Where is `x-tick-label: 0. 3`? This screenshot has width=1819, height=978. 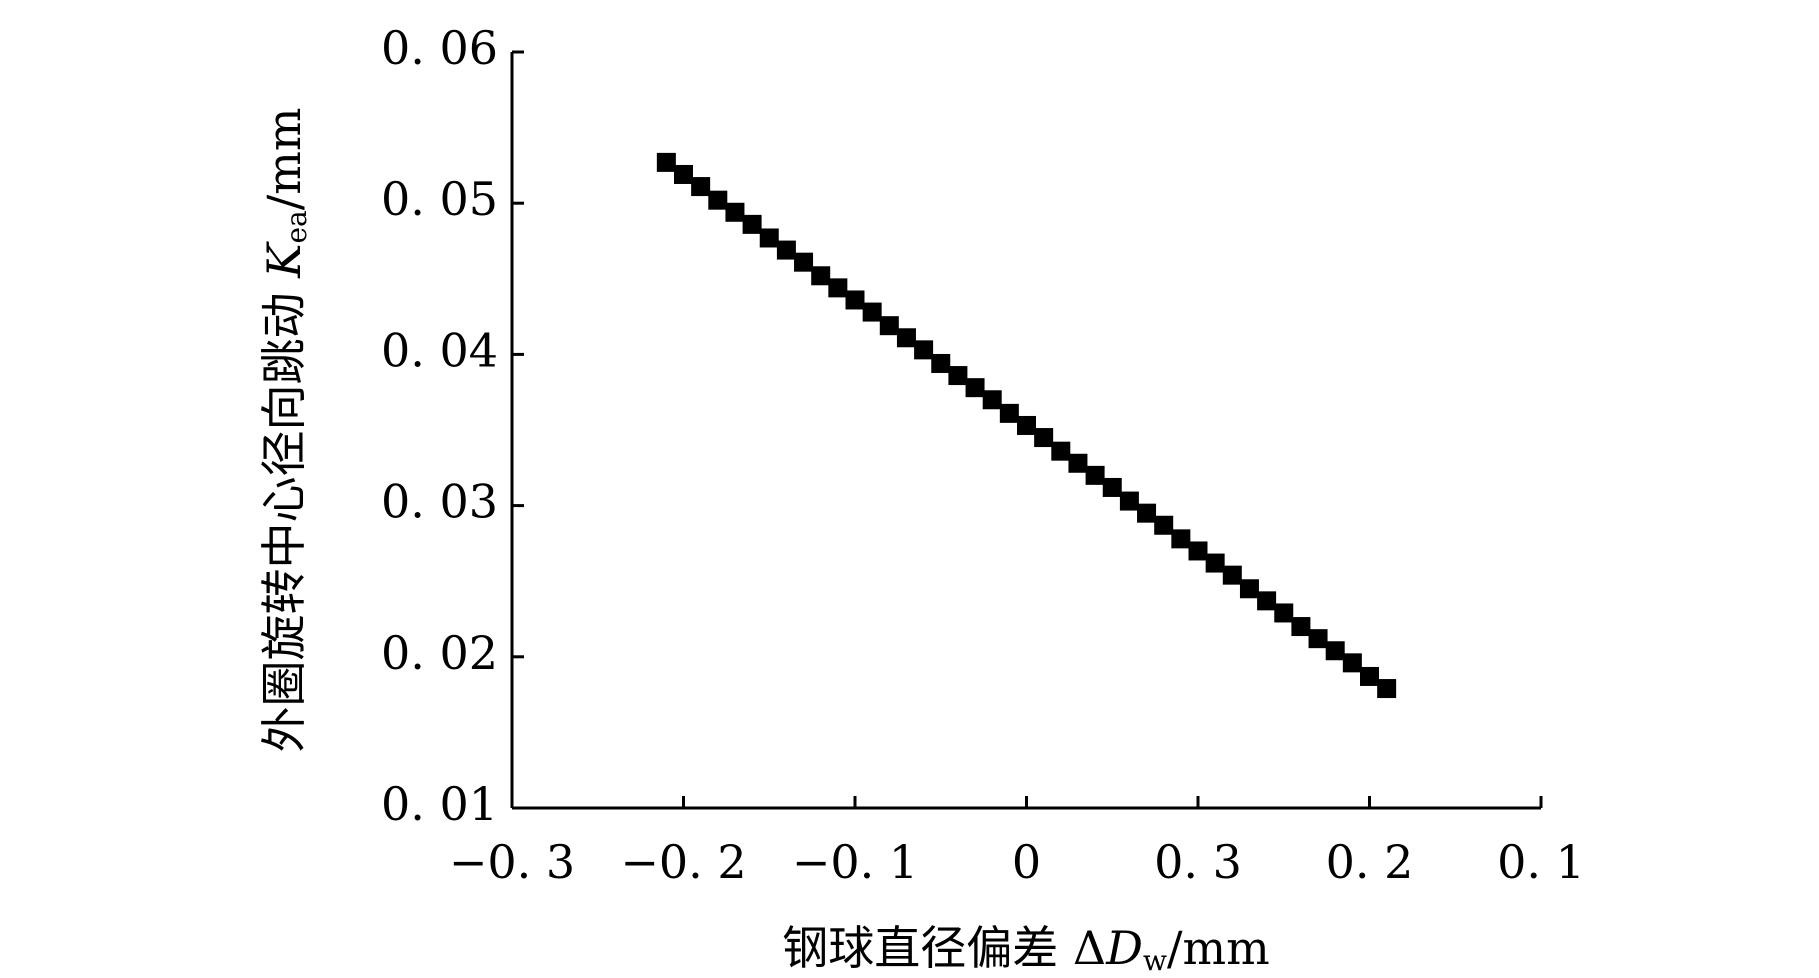 x-tick-label: 0. 3 is located at coordinates (1198, 862).